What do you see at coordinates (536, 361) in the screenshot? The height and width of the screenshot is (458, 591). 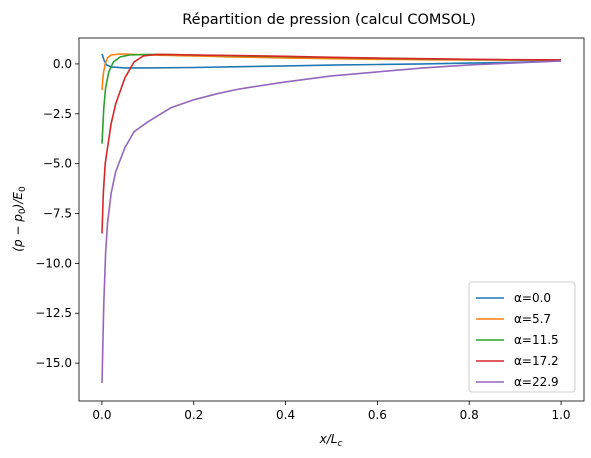 I see `legend-label-3: α=17.2` at bounding box center [536, 361].